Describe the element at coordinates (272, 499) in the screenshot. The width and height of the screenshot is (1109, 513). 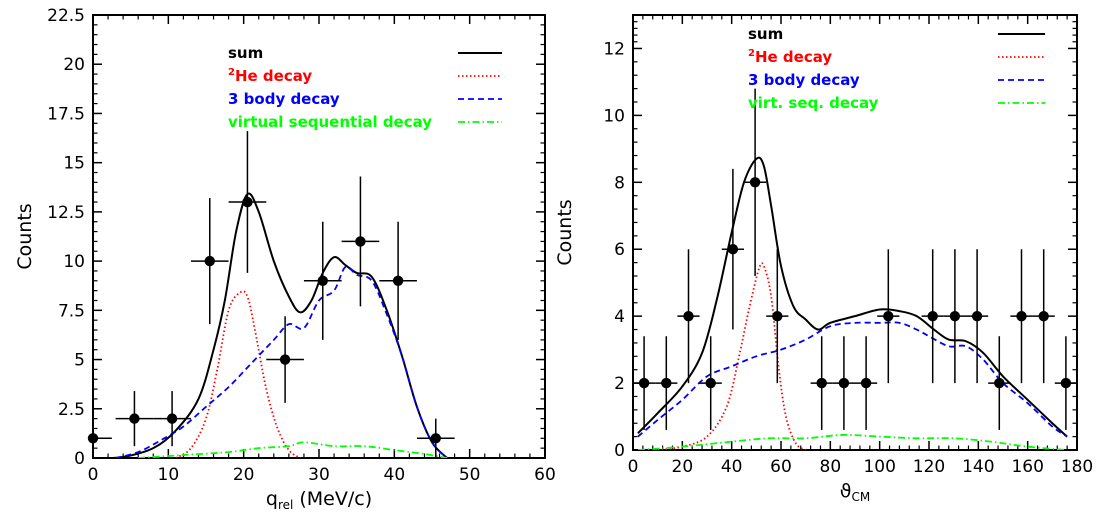
I see `x-axis-title-main: q` at that location.